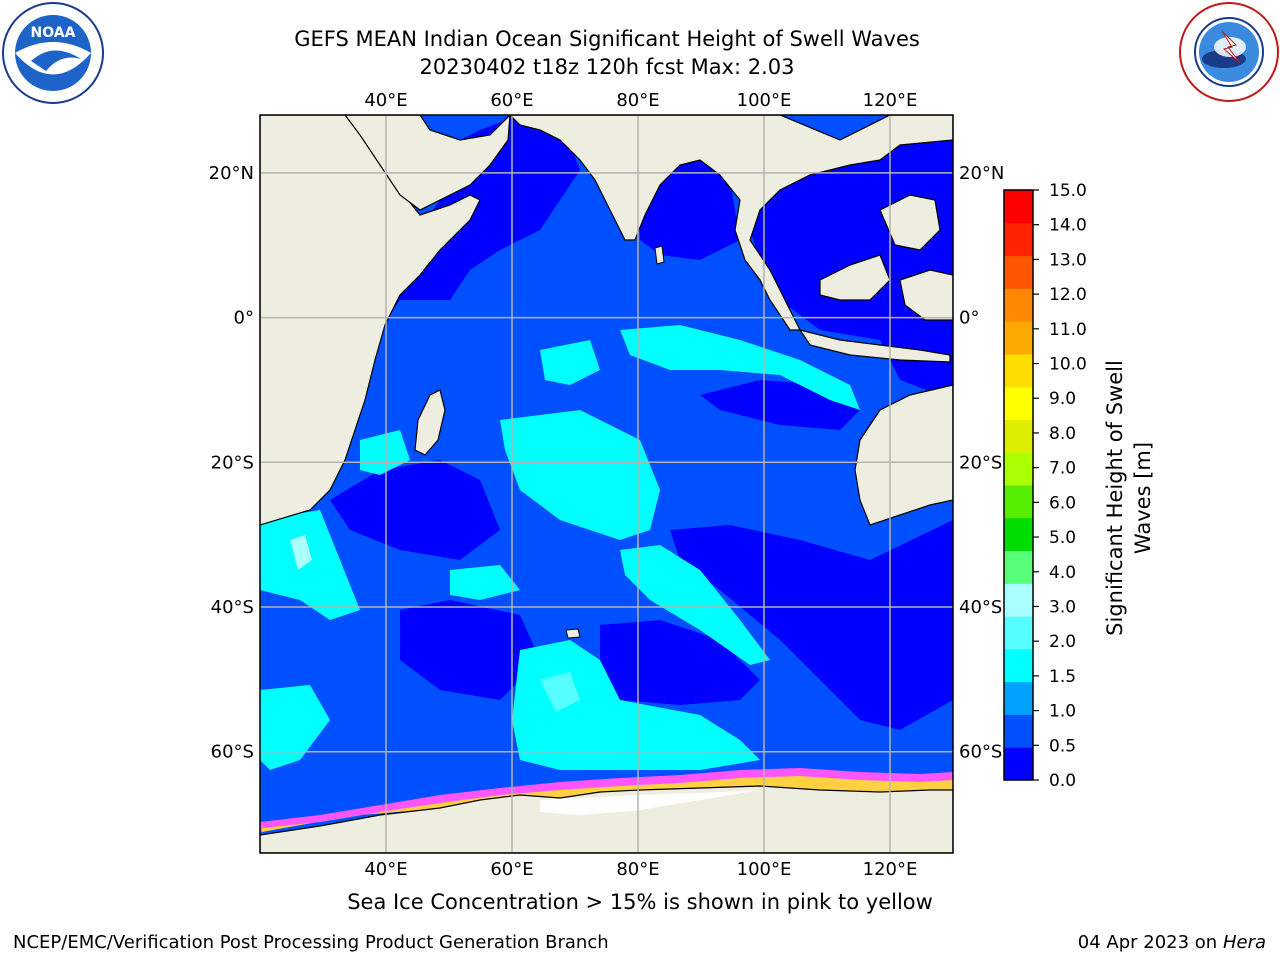  What do you see at coordinates (53, 53) in the screenshot?
I see `noaa-logo: NOAA` at bounding box center [53, 53].